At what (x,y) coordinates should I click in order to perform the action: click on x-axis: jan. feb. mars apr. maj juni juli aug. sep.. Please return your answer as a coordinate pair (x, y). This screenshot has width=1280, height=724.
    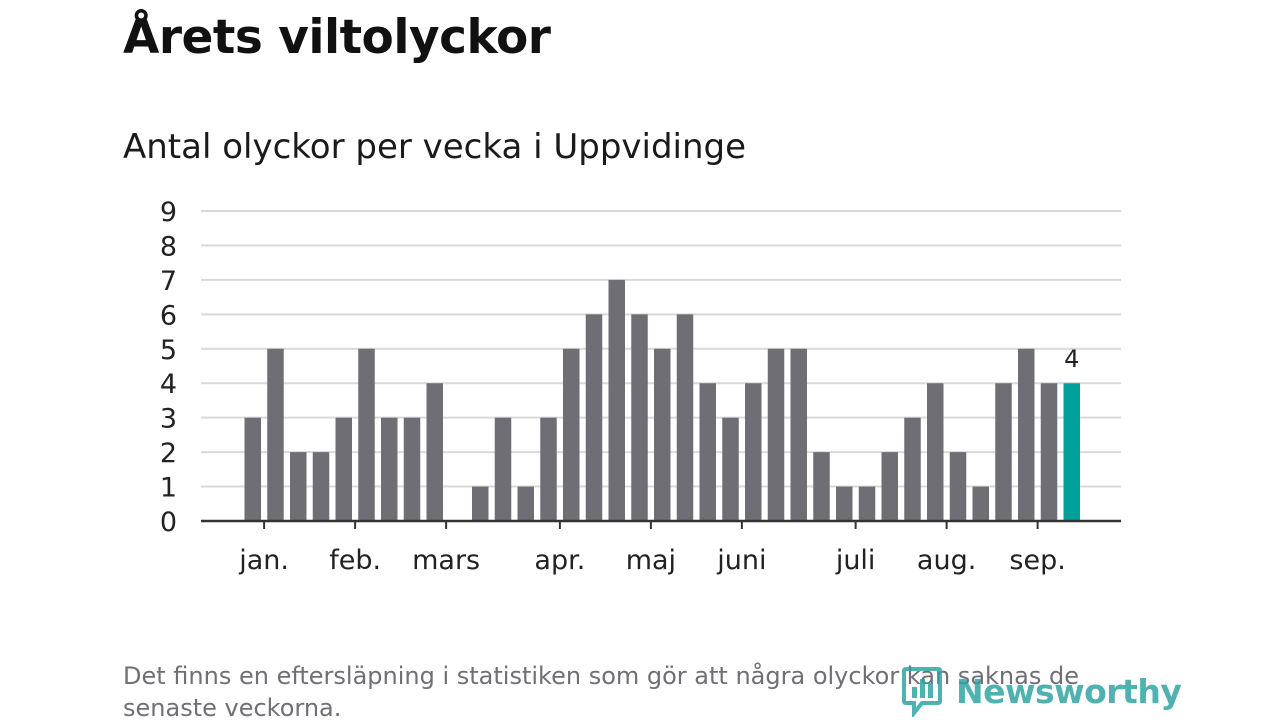
    Looking at the image, I should click on (661, 547).